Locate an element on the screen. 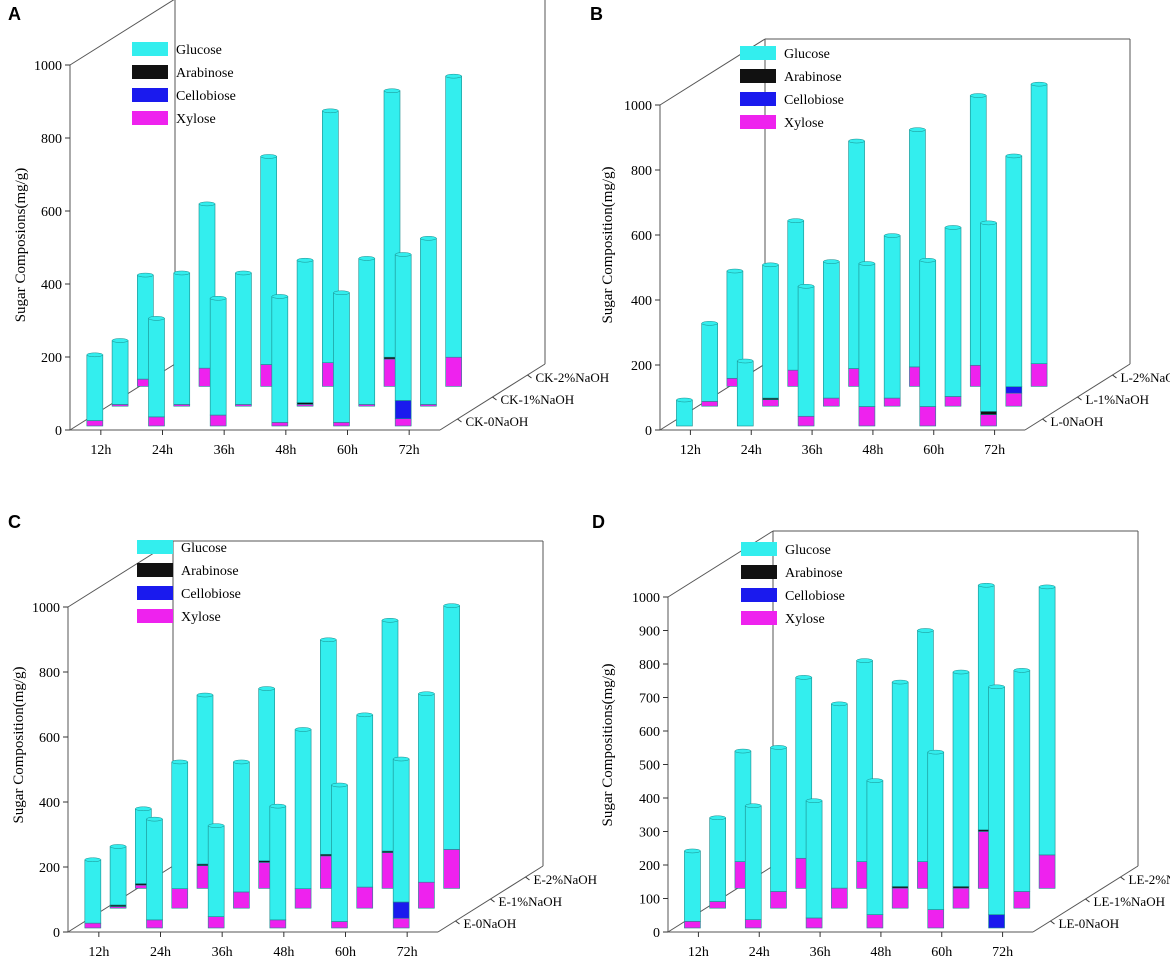  y-tick-label: 400 is located at coordinates (641, 301).